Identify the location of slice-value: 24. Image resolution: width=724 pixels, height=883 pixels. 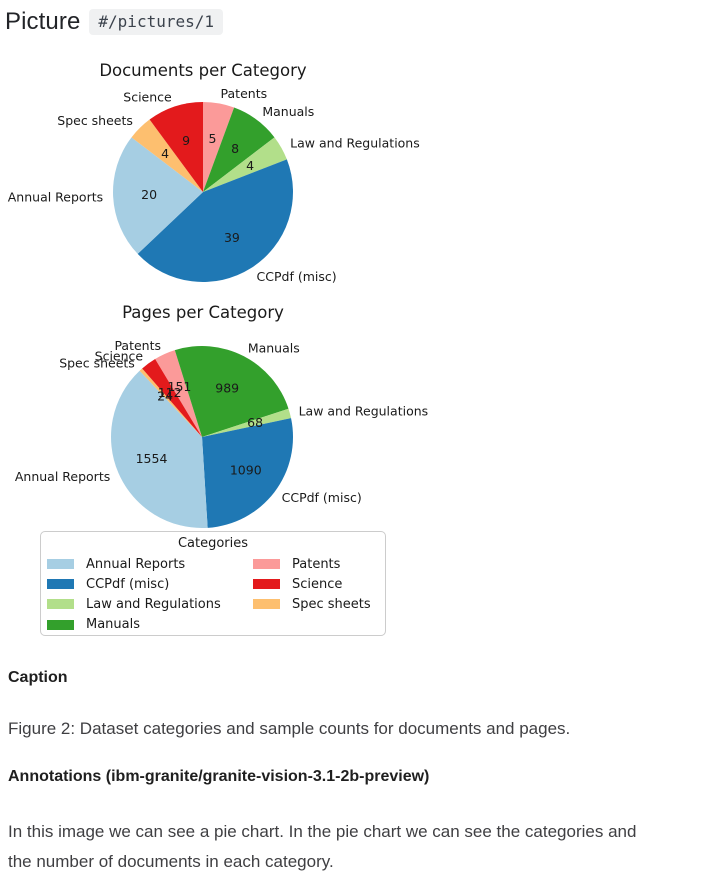
(165, 396).